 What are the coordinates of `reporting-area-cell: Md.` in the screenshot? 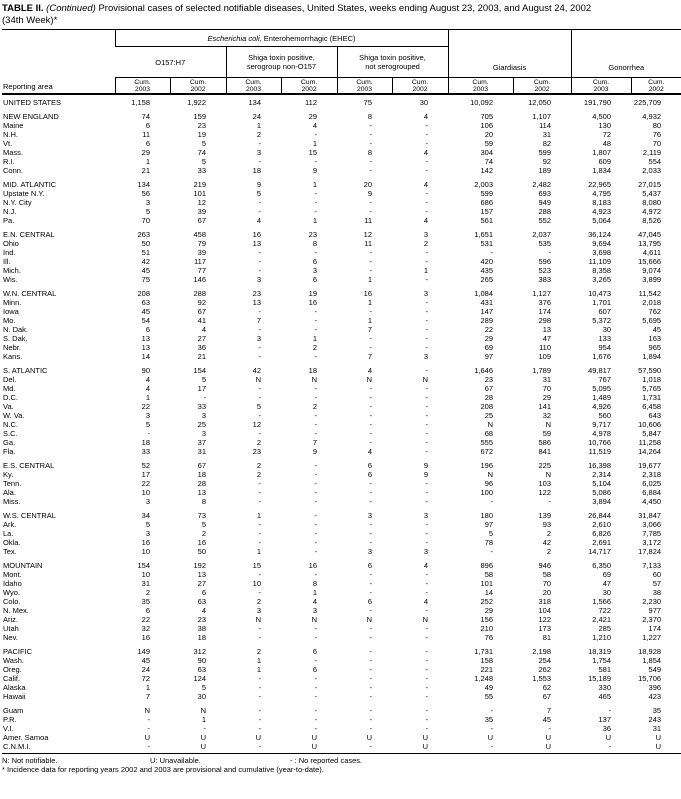 It's located at (9, 388).